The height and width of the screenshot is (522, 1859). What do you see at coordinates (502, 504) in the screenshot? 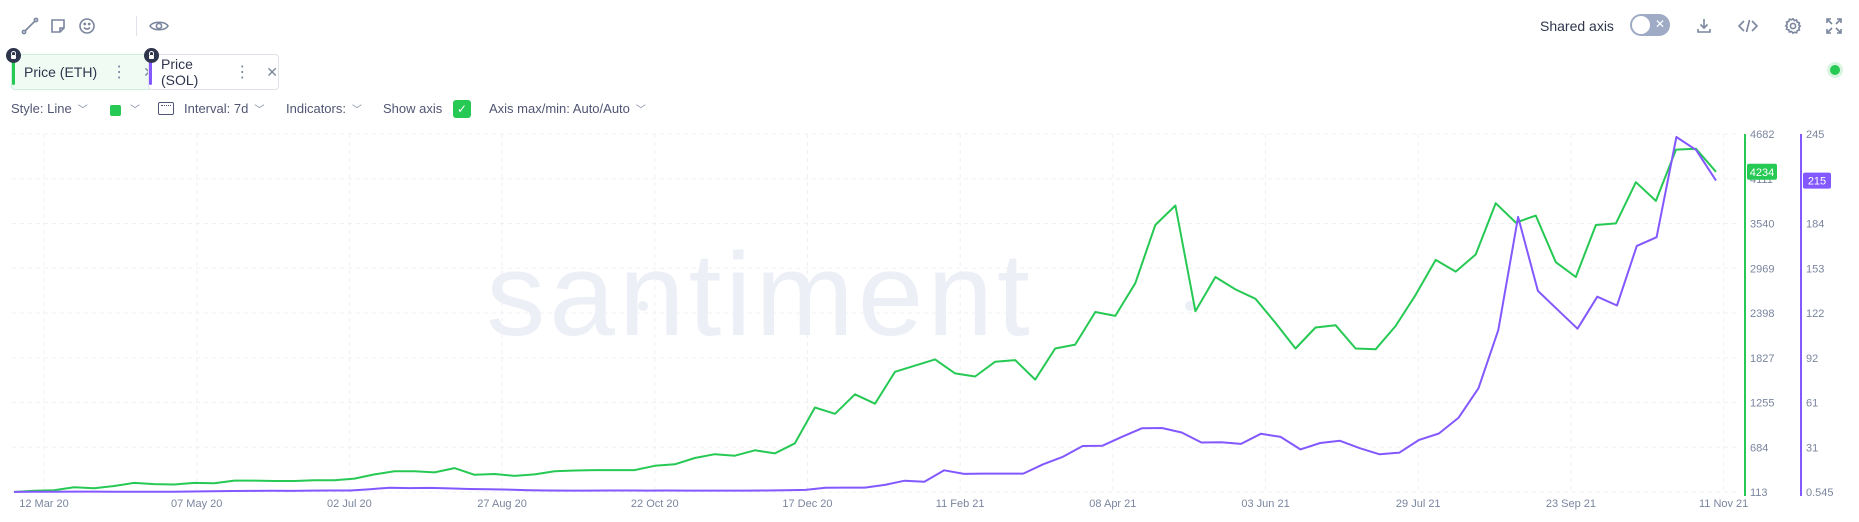
I see `x-tick-label: 27 Aug 20` at bounding box center [502, 504].